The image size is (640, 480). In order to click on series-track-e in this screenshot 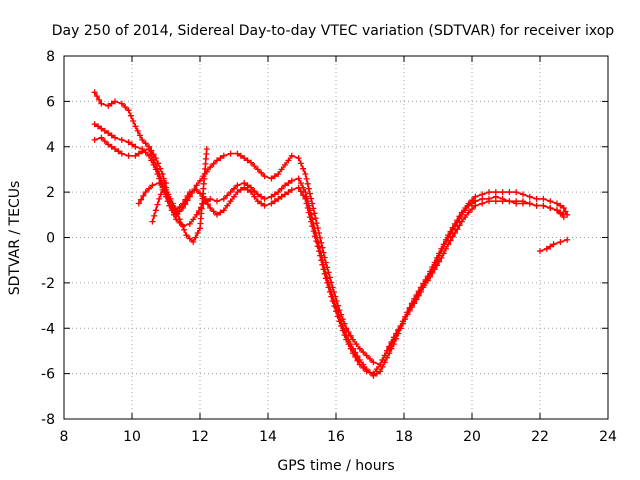, I will do `click(159, 202)`.